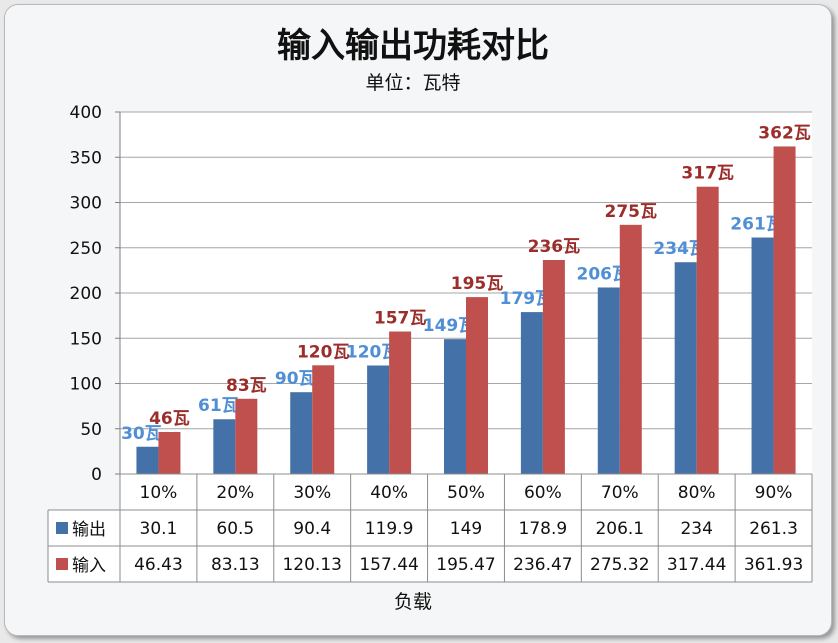 The height and width of the screenshot is (643, 838). I want to click on data-label: 46瓦, so click(169, 419).